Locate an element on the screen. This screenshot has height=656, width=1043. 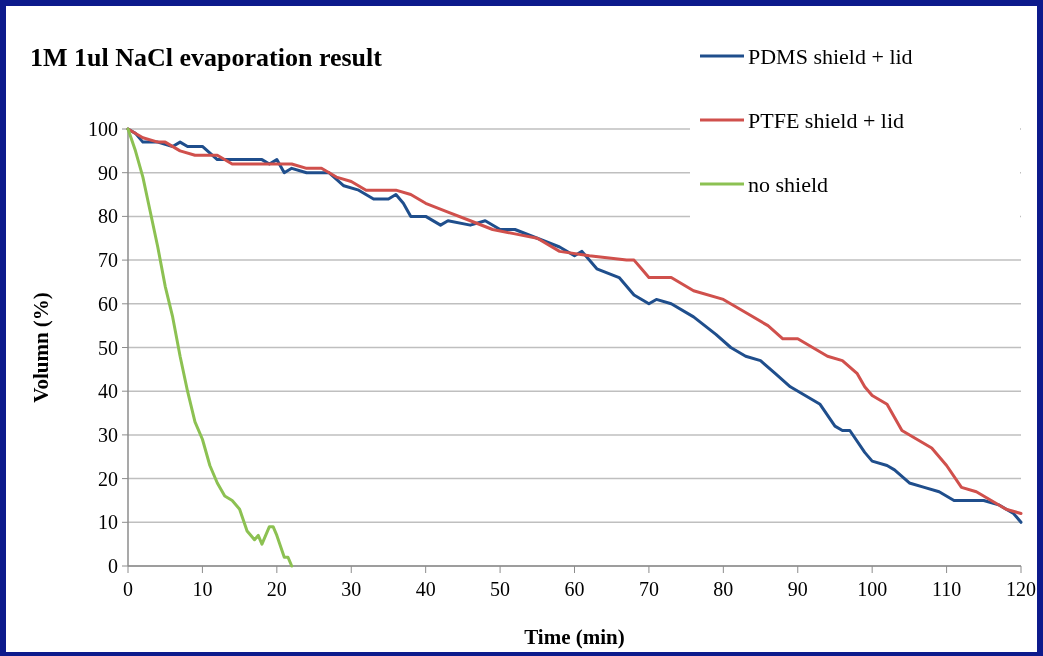
y-axis-title: Volumn (%) is located at coordinates (41, 347).